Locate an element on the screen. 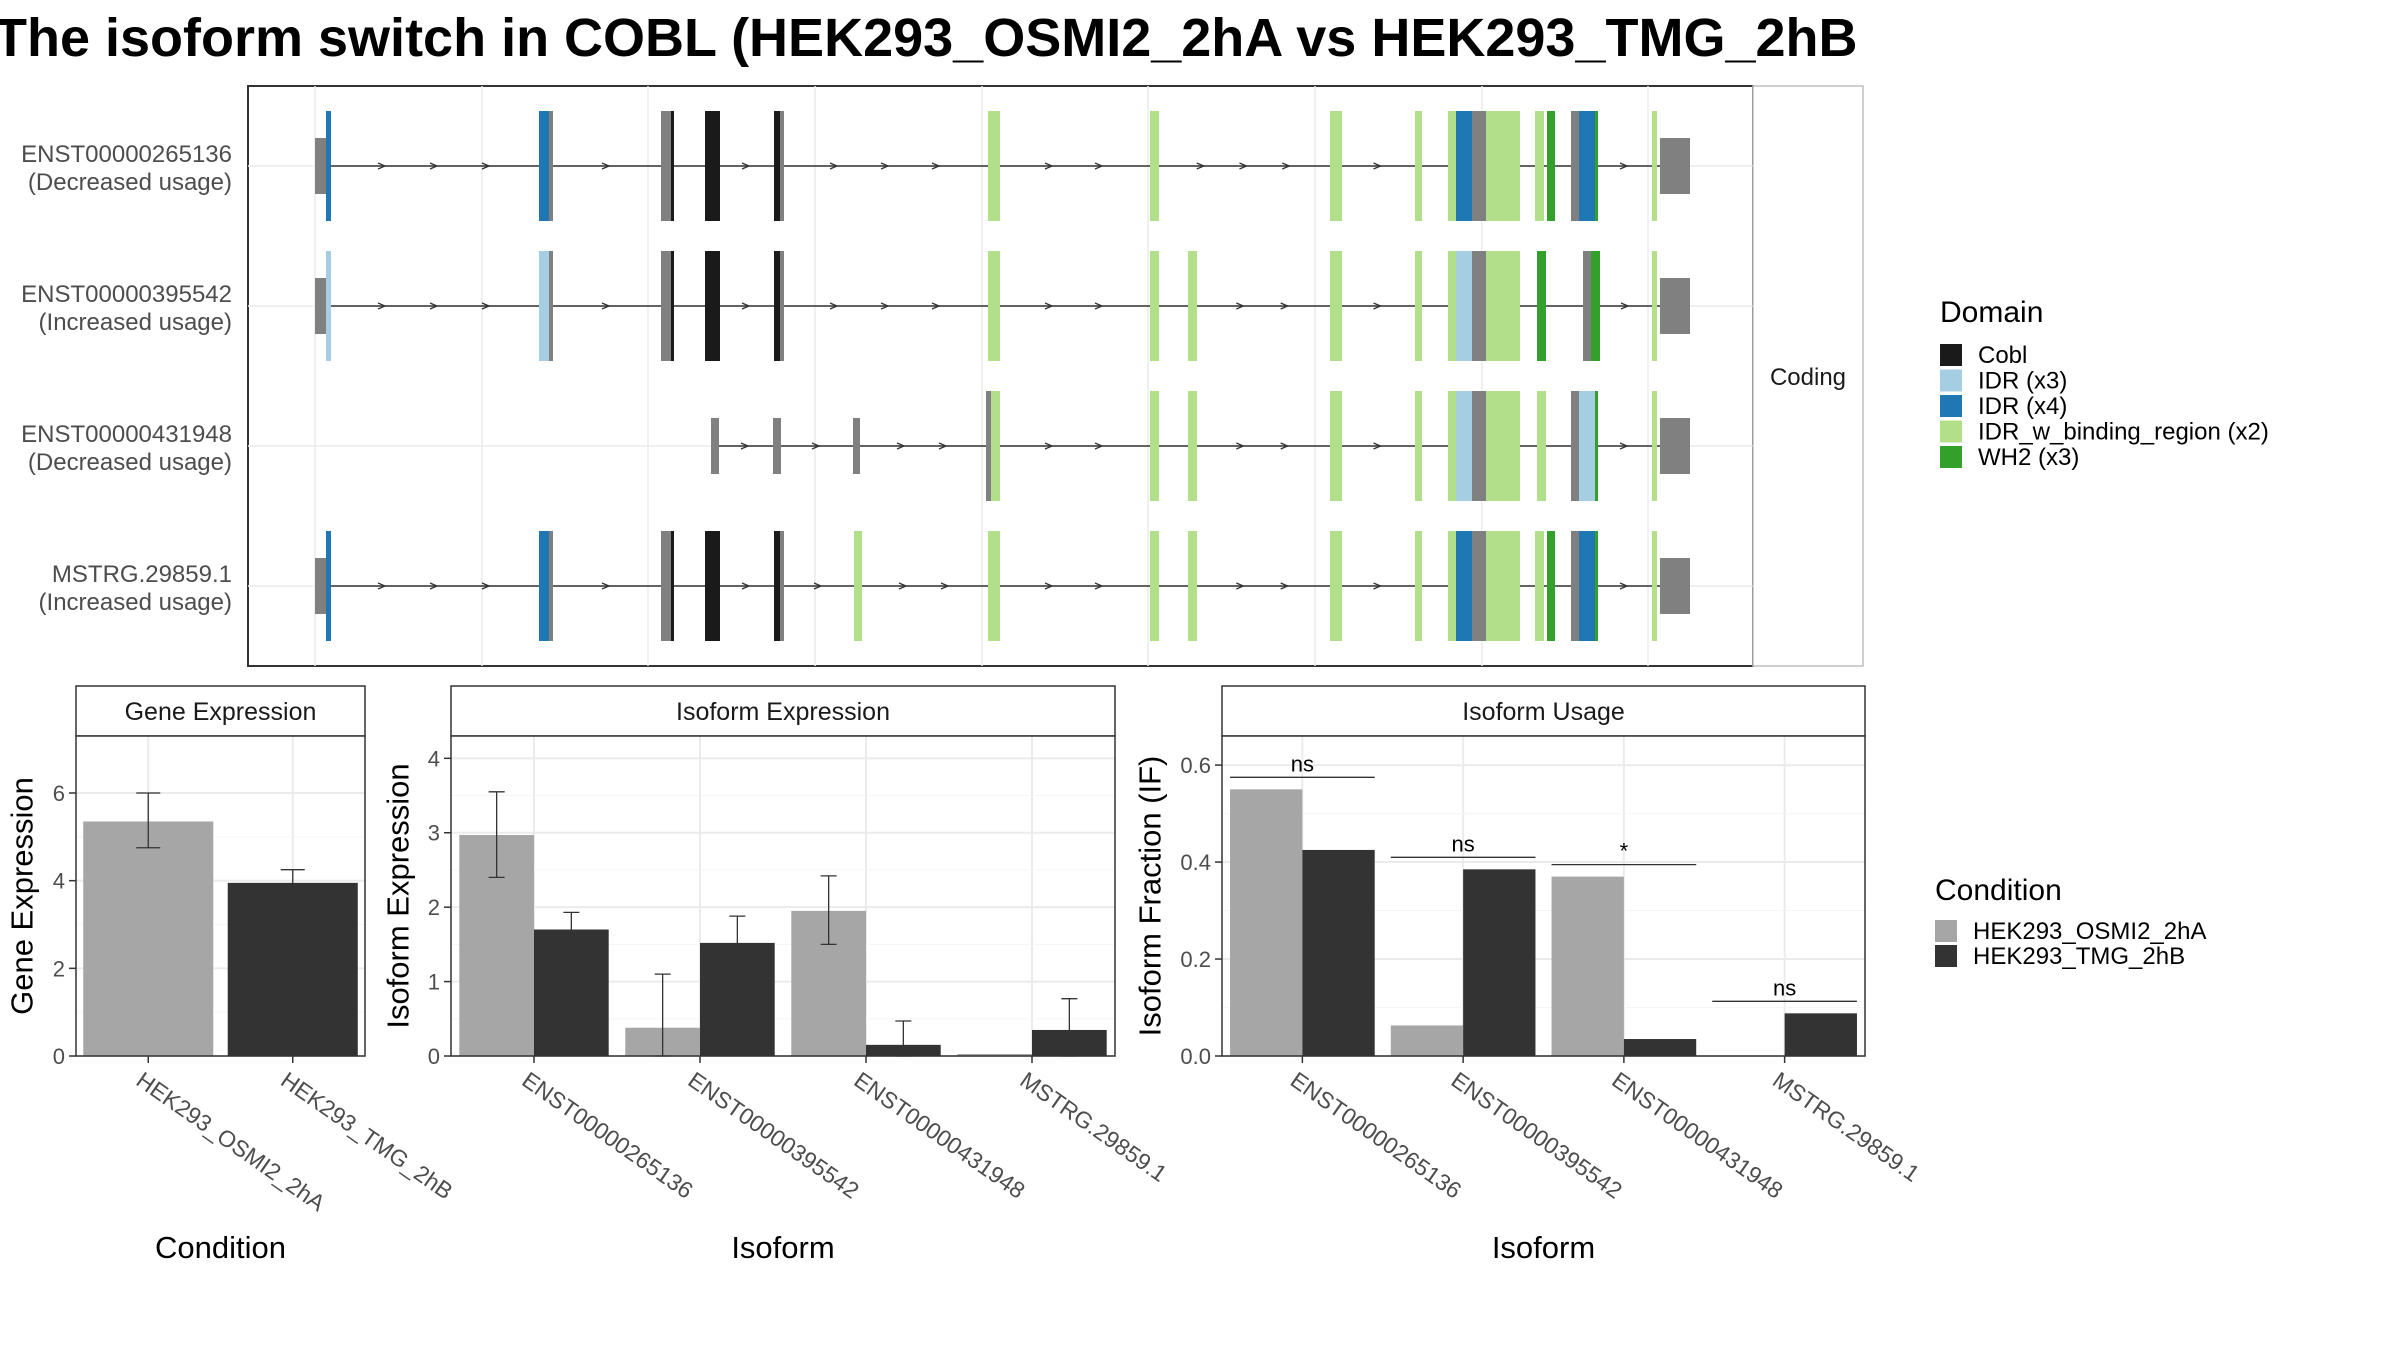 Image resolution: width=2400 pixels, height=1350 pixels. x-tick-label: ENST00000265136 is located at coordinates (607, 1135).